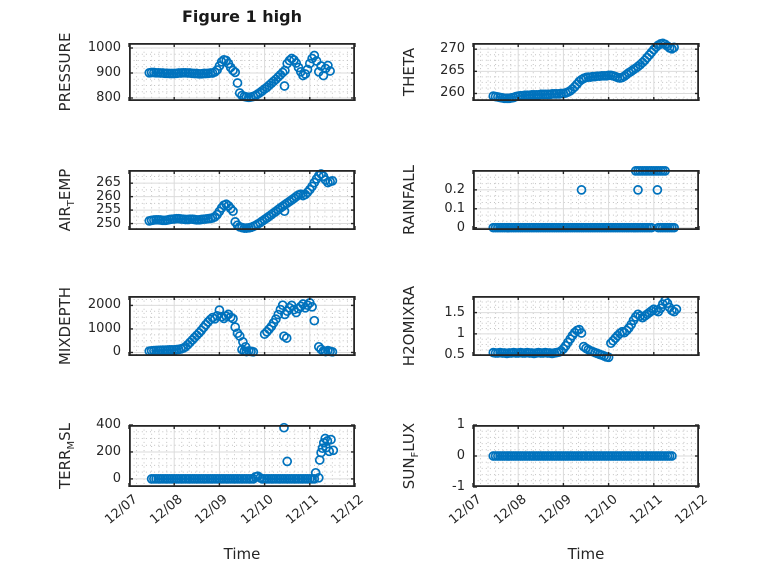 The image size is (778, 583). Describe the element at coordinates (458, 486) in the screenshot. I see `y-tick-label: -1` at that location.